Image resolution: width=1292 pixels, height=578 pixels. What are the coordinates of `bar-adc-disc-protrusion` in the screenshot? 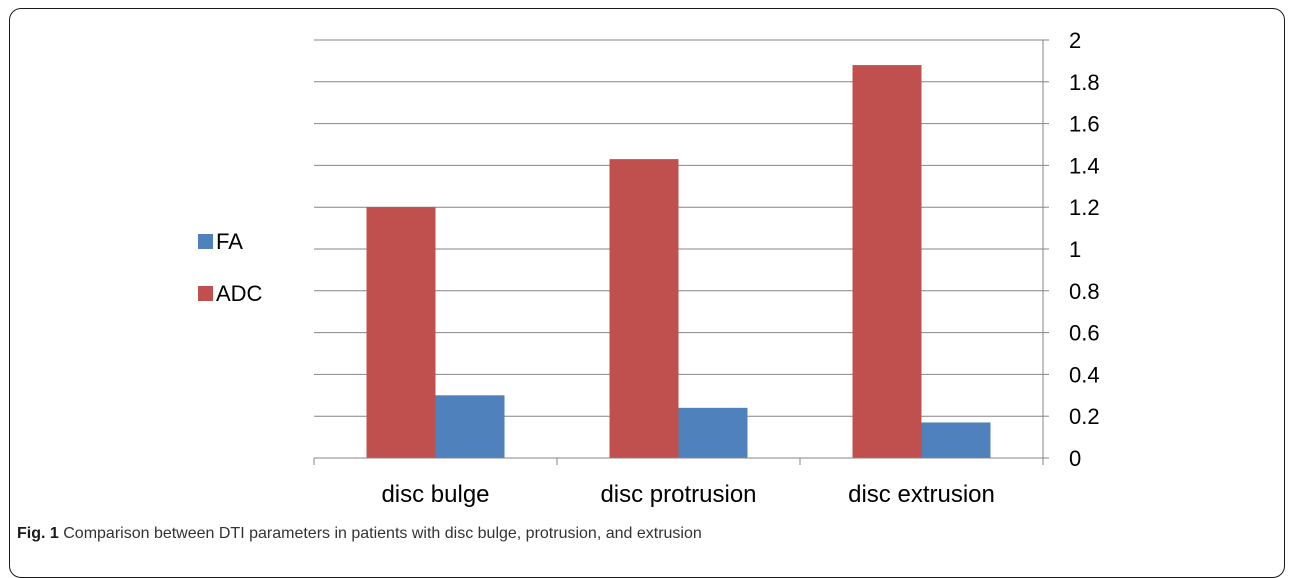 It's located at (644, 308).